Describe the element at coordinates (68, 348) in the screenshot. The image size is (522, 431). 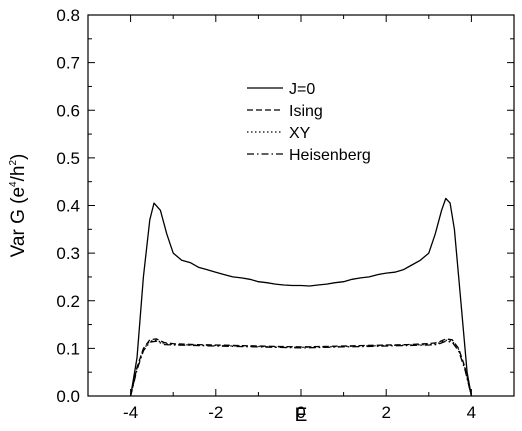
I see `y-tick-label: 0.1` at that location.